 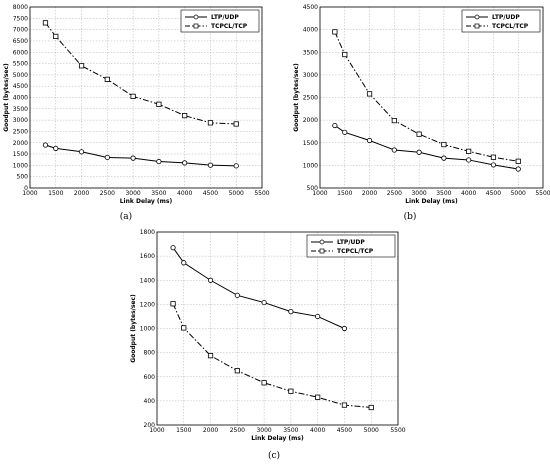 I want to click on legend-square-marker, so click(x=477, y=26).